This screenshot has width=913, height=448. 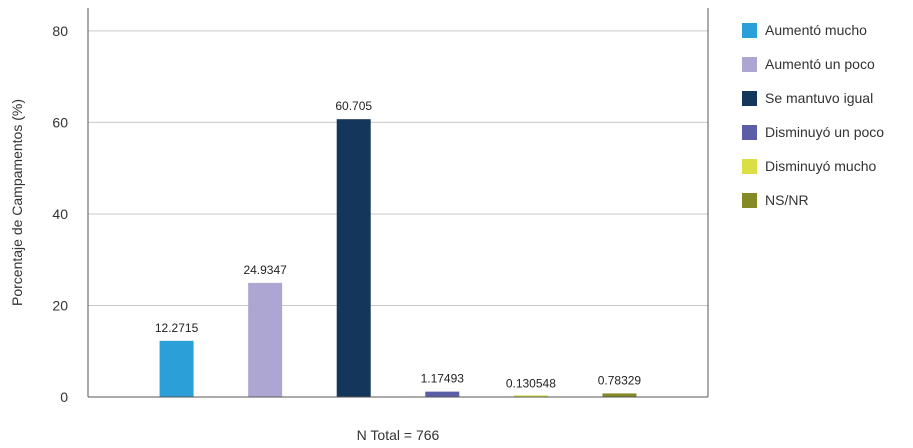 What do you see at coordinates (64, 397) in the screenshot?
I see `y-tick-label: 0` at bounding box center [64, 397].